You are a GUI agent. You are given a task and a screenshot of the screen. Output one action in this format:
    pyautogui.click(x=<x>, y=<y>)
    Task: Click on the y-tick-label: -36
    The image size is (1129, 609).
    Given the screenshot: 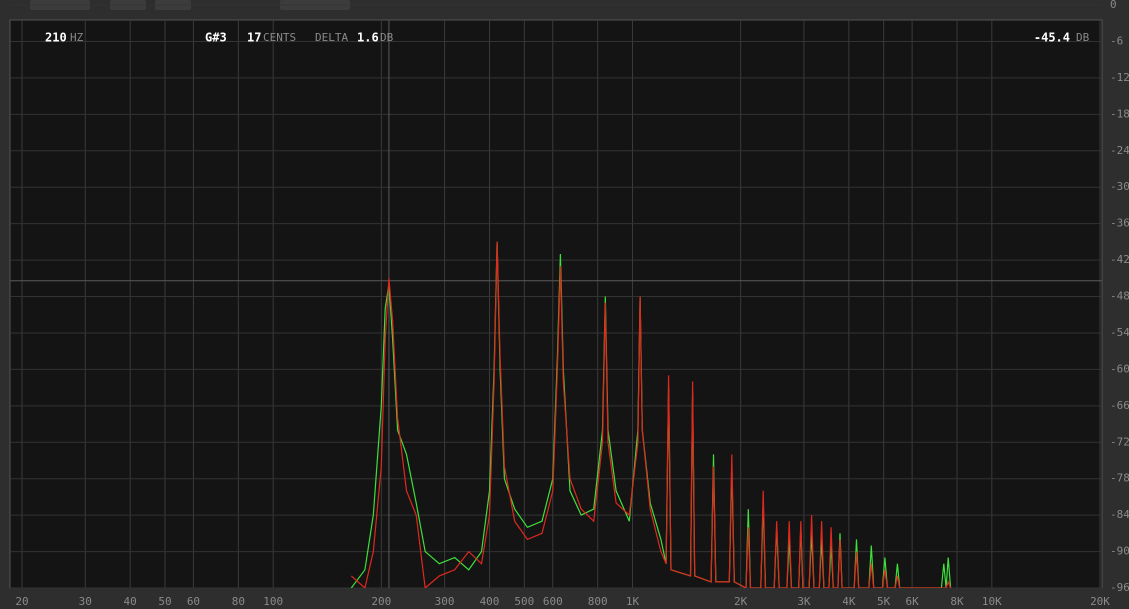 What is the action you would take?
    pyautogui.click(x=1119, y=223)
    